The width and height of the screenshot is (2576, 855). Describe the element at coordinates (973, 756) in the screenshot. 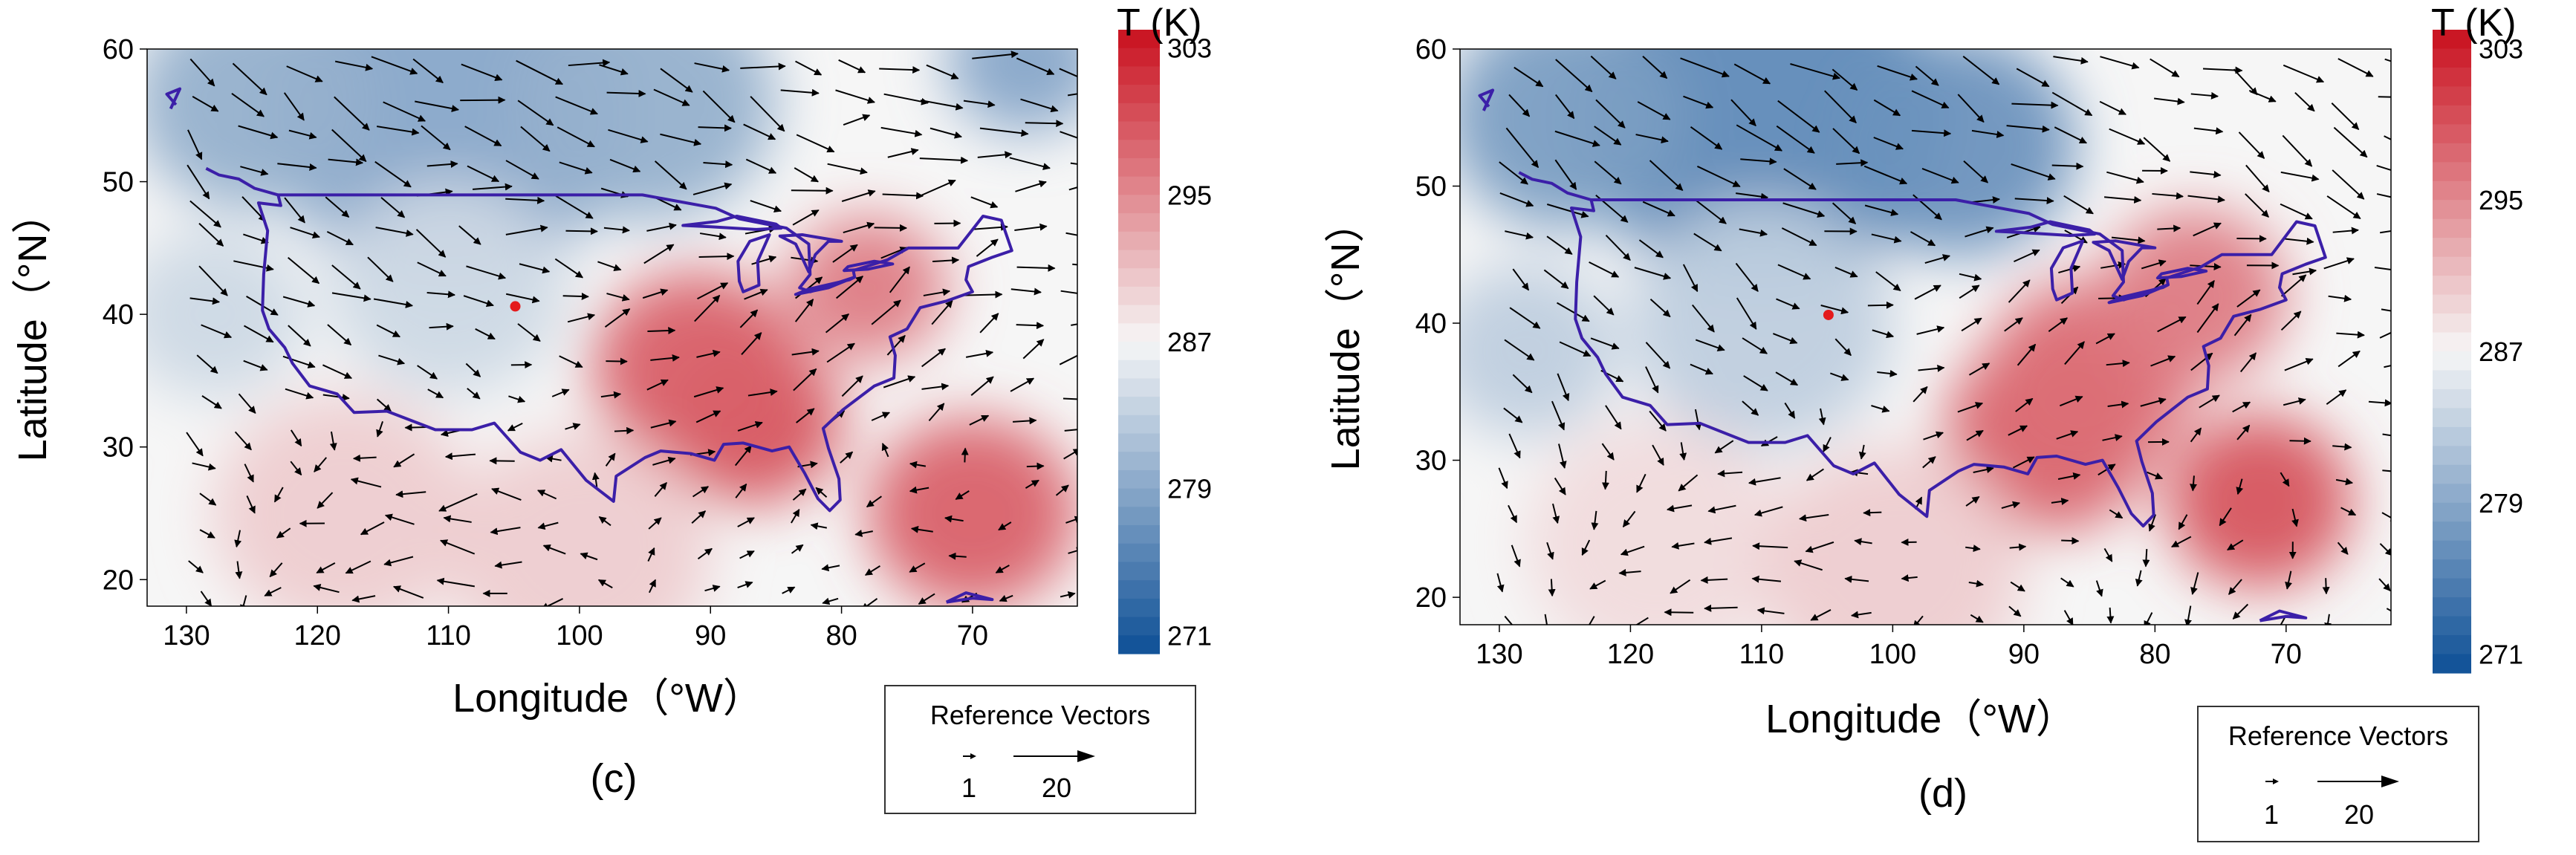

I see `reference-arrow-small-head` at that location.